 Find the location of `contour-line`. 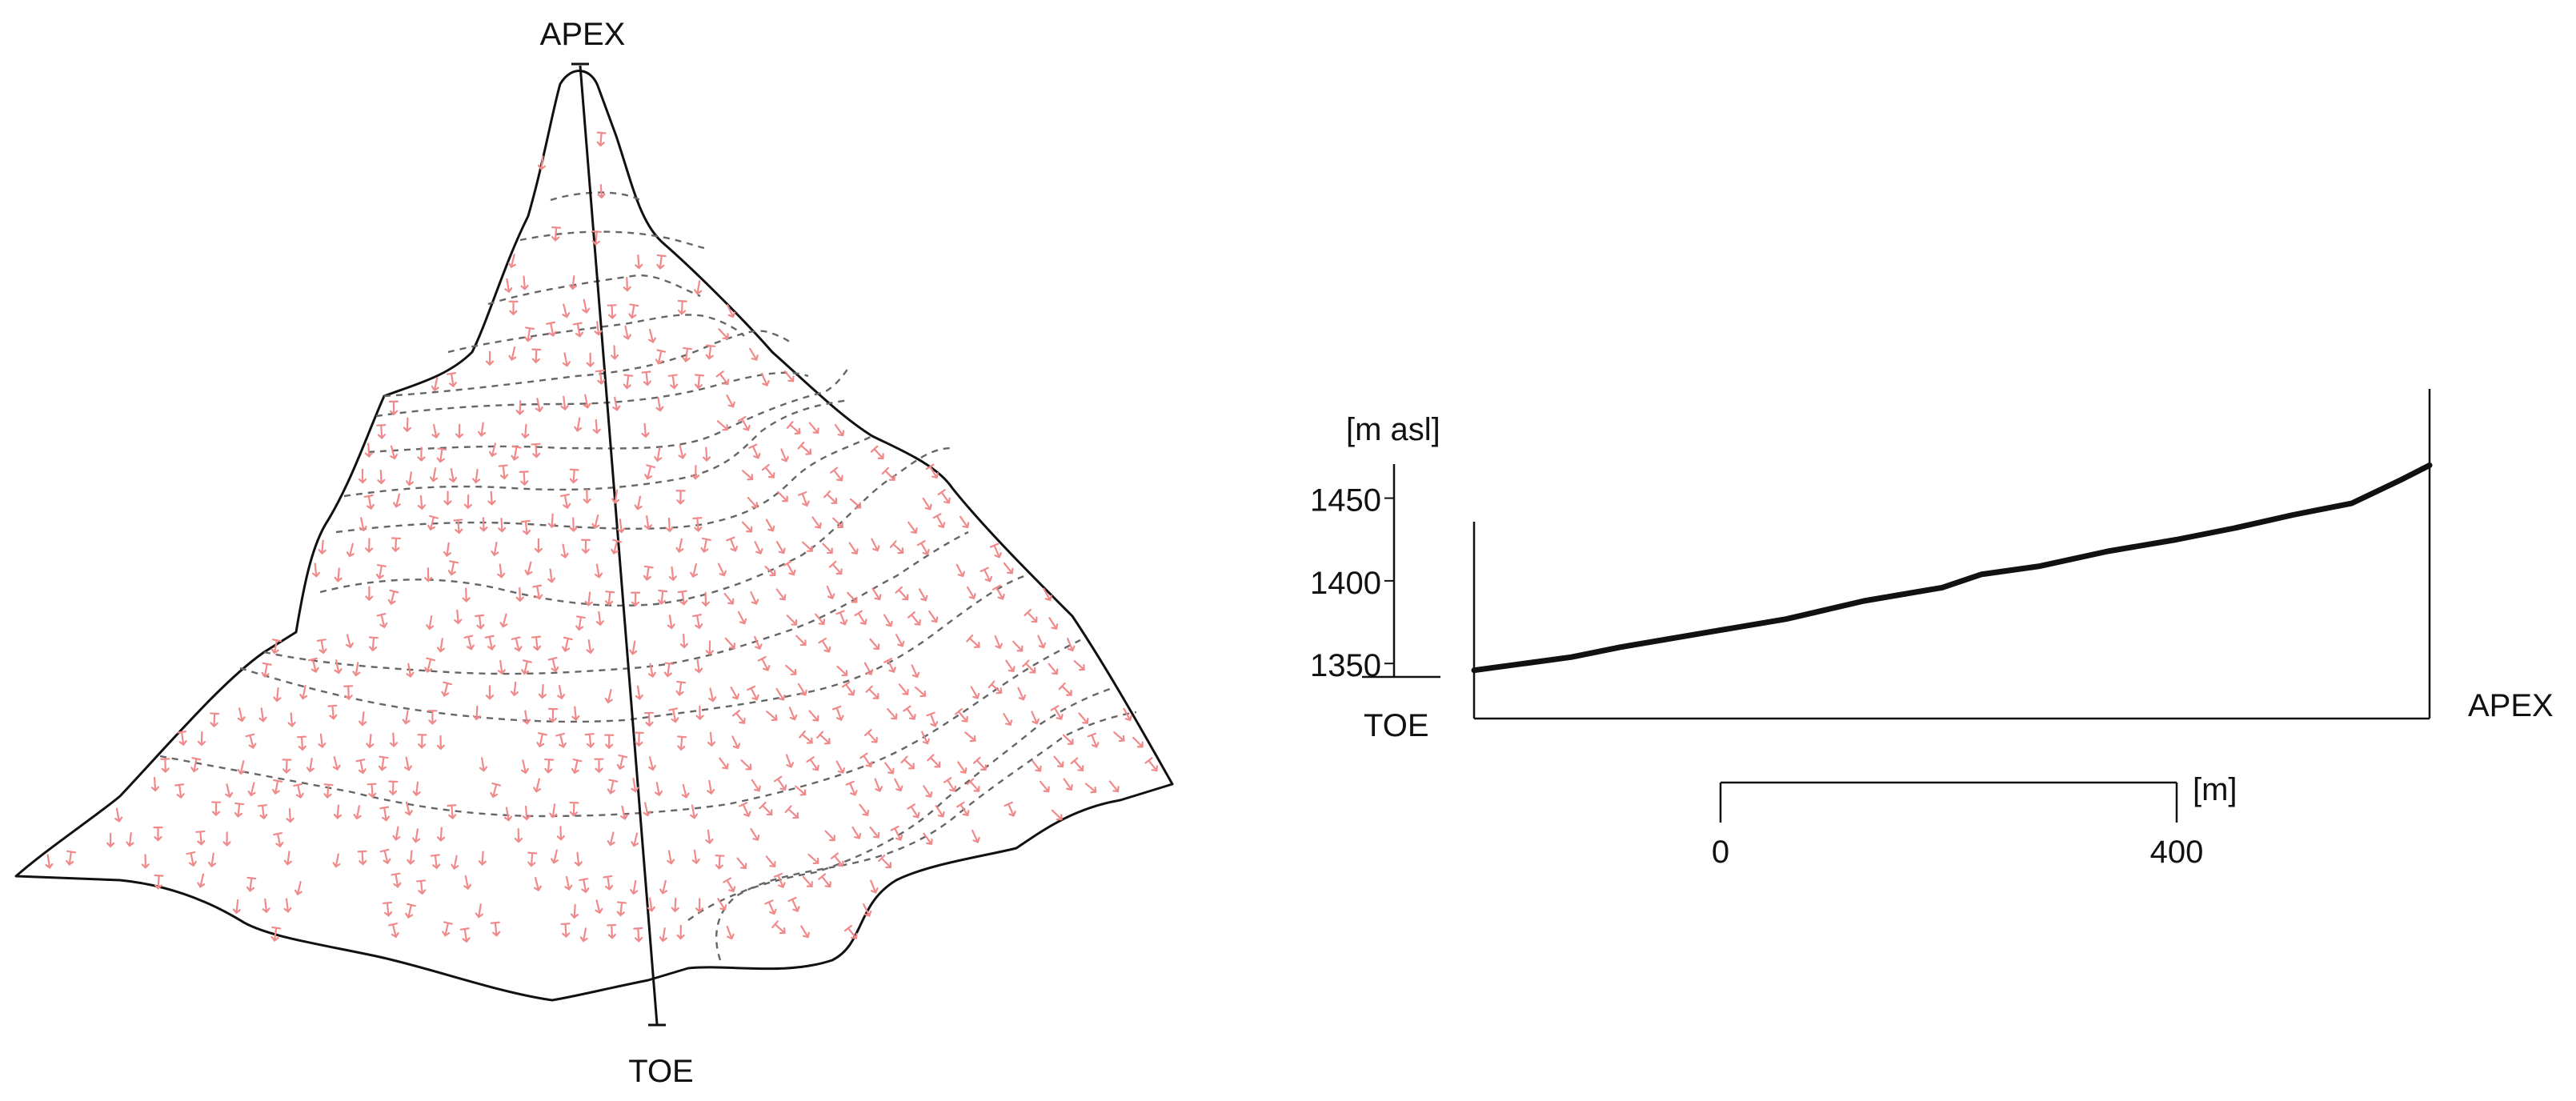

contour-line is located at coordinates (594, 290).